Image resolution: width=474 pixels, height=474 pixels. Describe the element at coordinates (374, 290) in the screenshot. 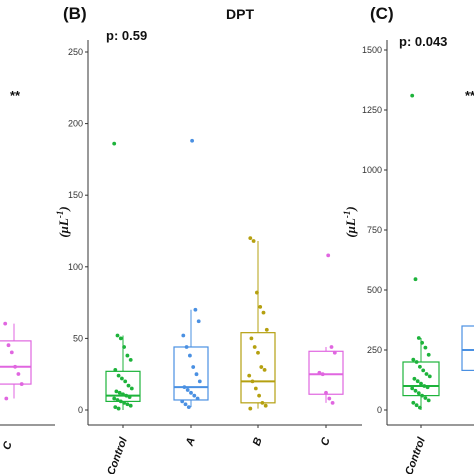

I see `panel-c-y-tick-label: 500` at that location.